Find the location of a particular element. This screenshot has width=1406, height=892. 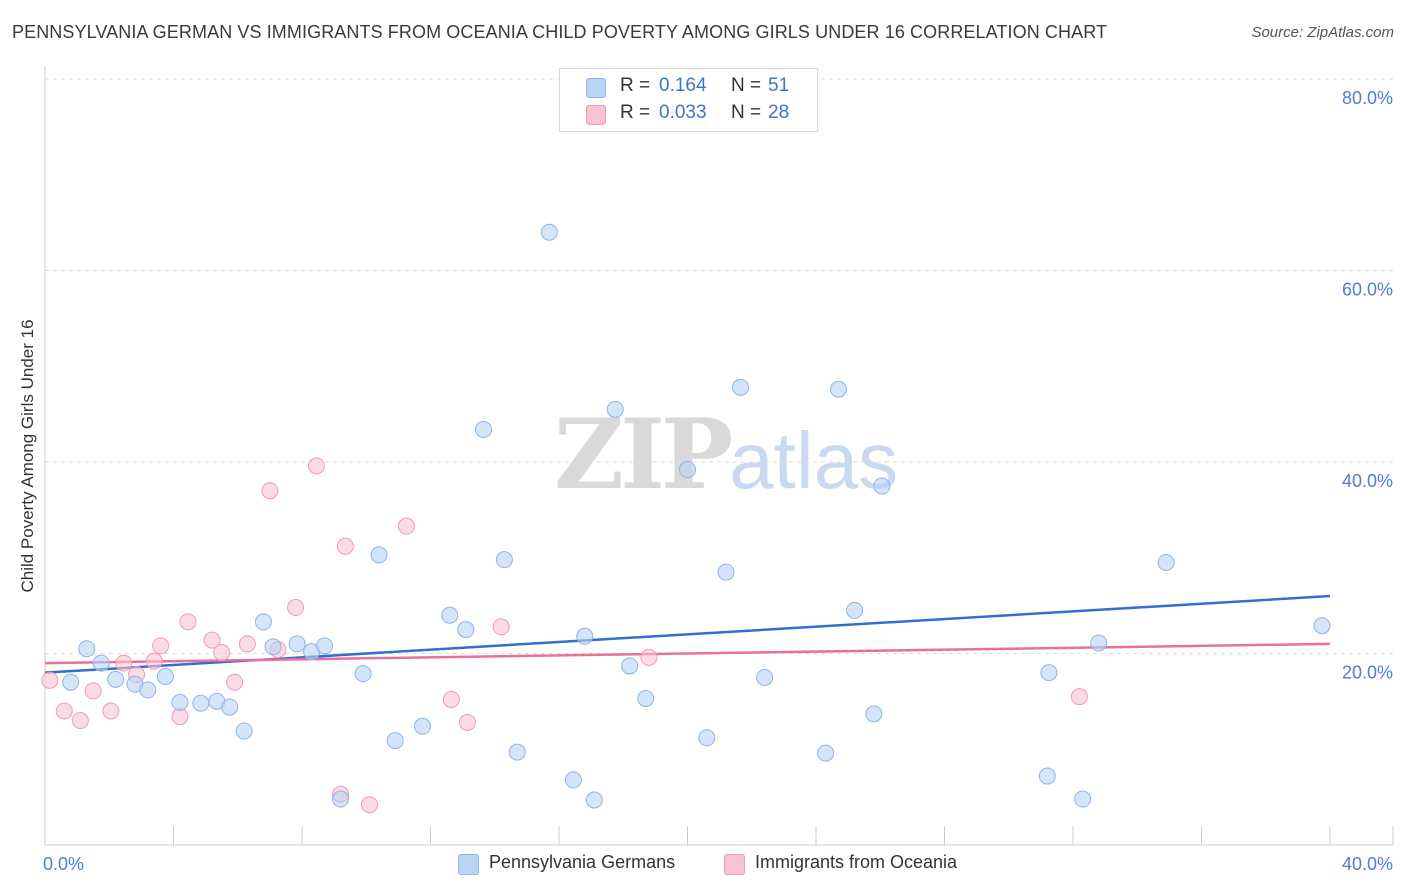

bottom-legend-swatch-pink is located at coordinates (734, 864).